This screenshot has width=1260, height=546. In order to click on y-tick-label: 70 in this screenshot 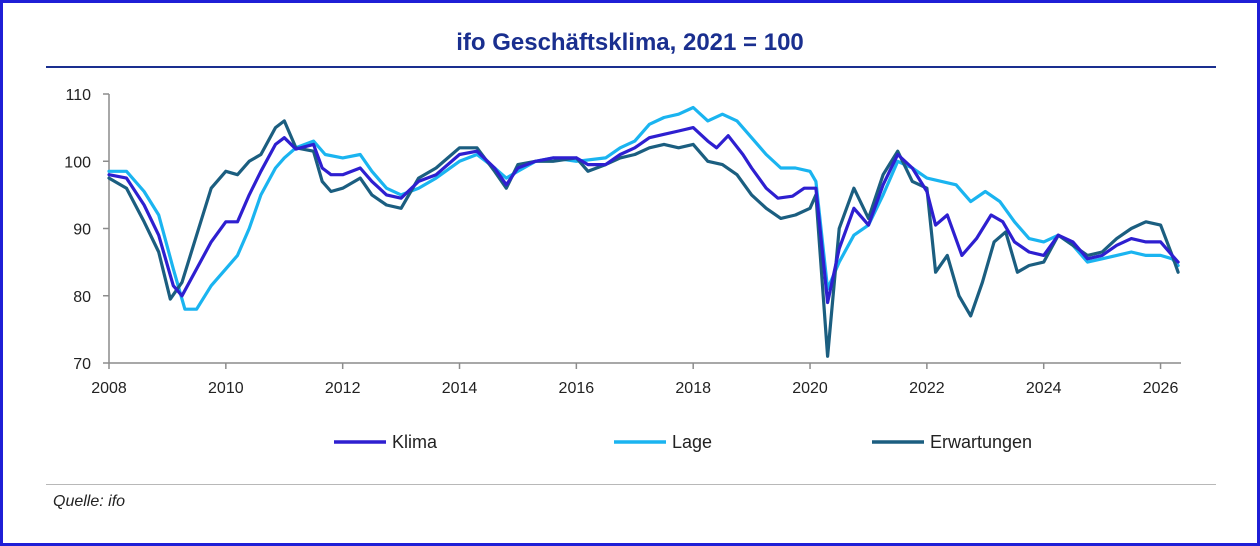, I will do `click(82, 364)`.